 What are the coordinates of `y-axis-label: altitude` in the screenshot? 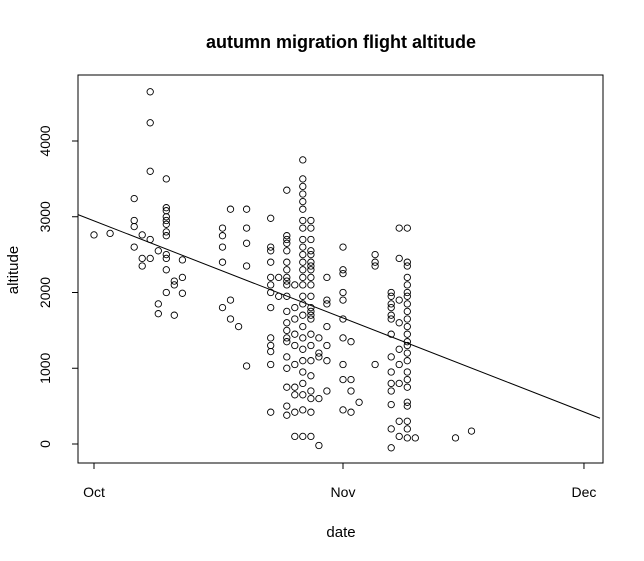 It's located at (13, 270).